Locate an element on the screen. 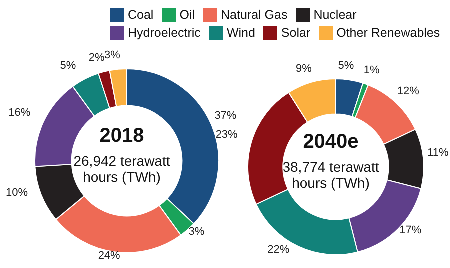 This screenshot has width=450, height=268. legend-label: Coal is located at coordinates (140, 15).